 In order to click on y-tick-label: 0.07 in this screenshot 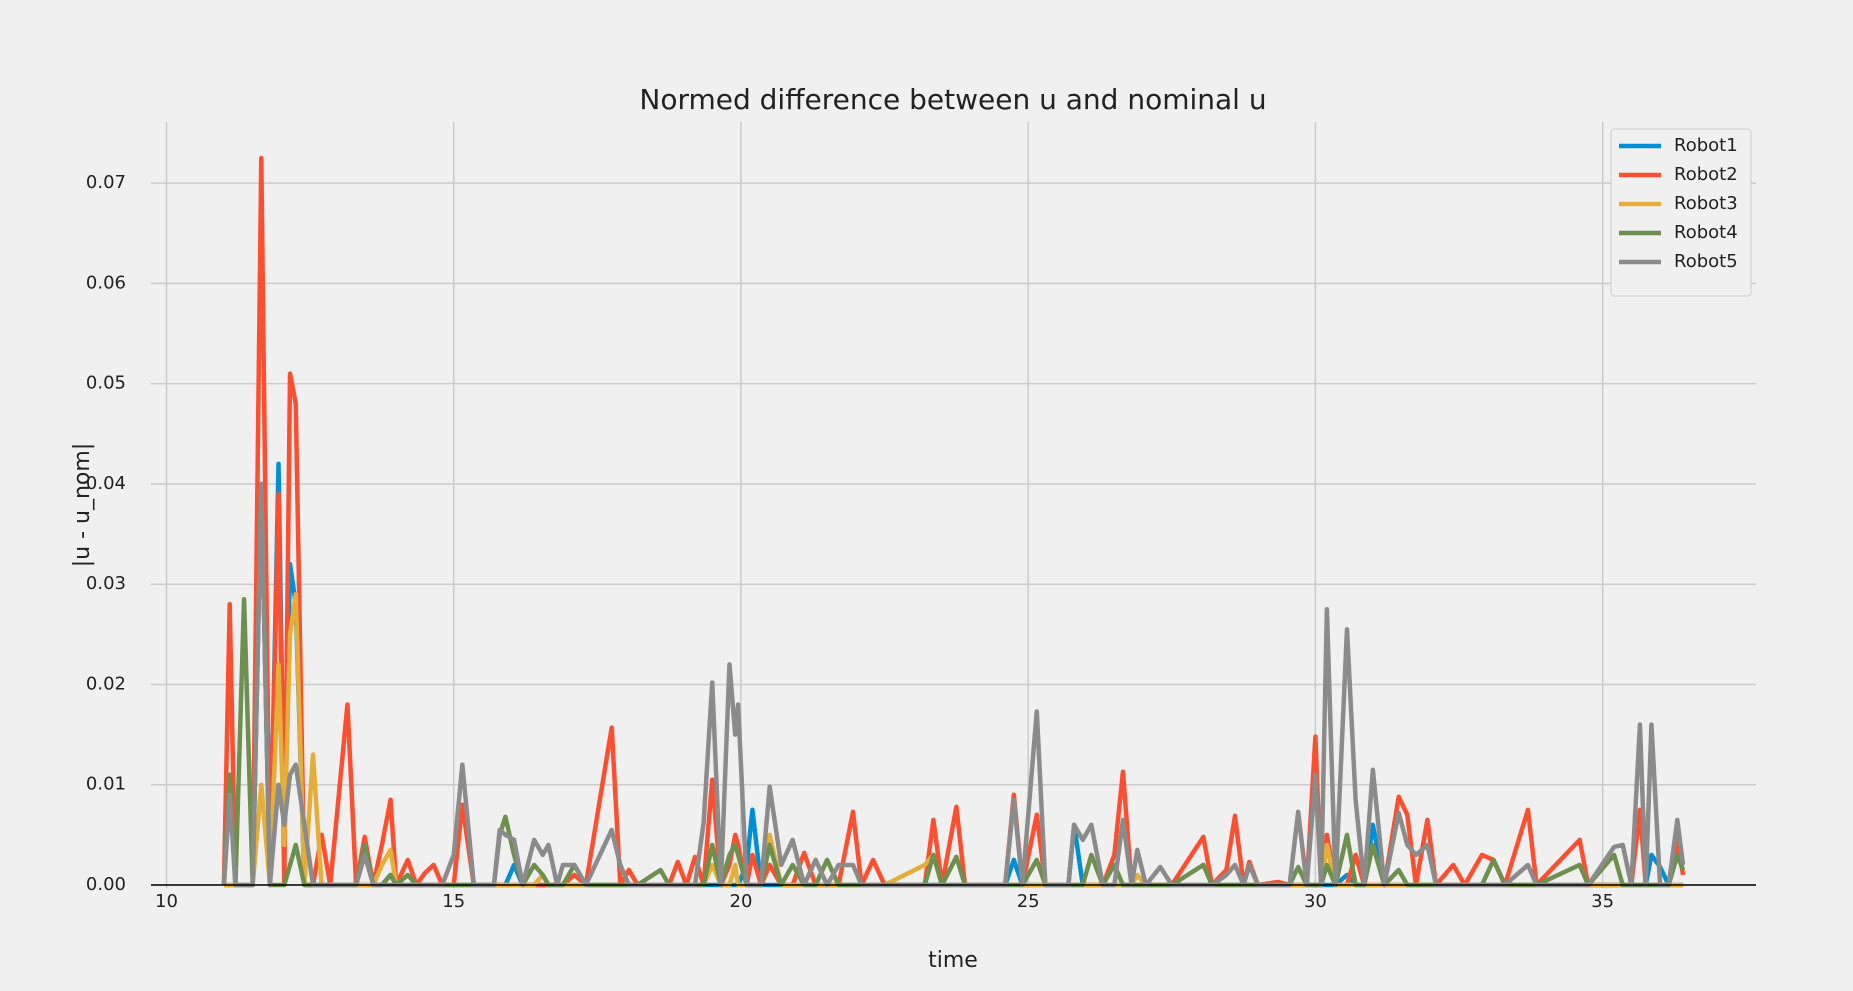, I will do `click(106, 182)`.